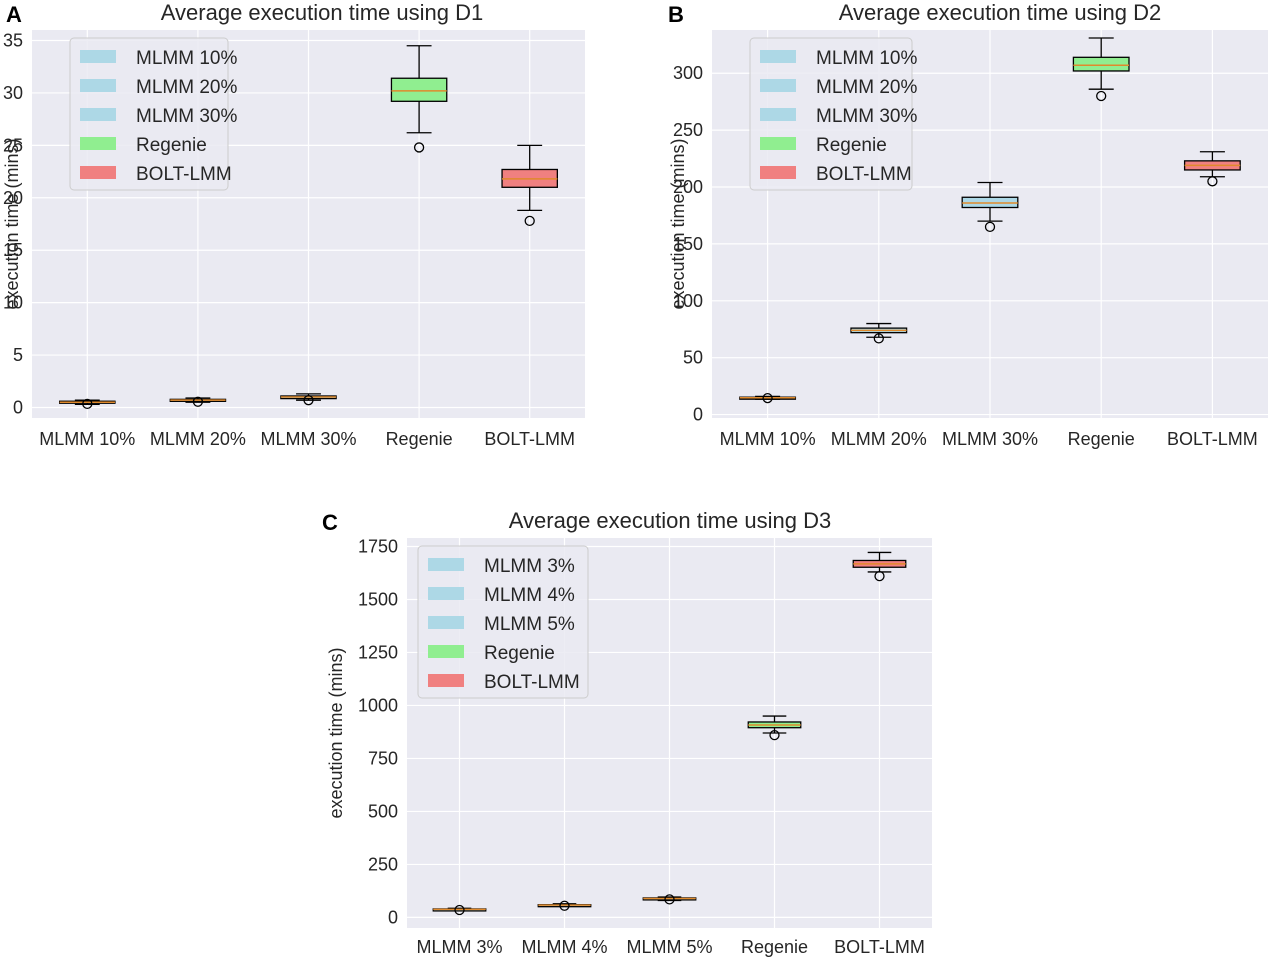 The height and width of the screenshot is (960, 1280). Describe the element at coordinates (459, 910) in the screenshot. I see `box-MLMM 3%` at that location.